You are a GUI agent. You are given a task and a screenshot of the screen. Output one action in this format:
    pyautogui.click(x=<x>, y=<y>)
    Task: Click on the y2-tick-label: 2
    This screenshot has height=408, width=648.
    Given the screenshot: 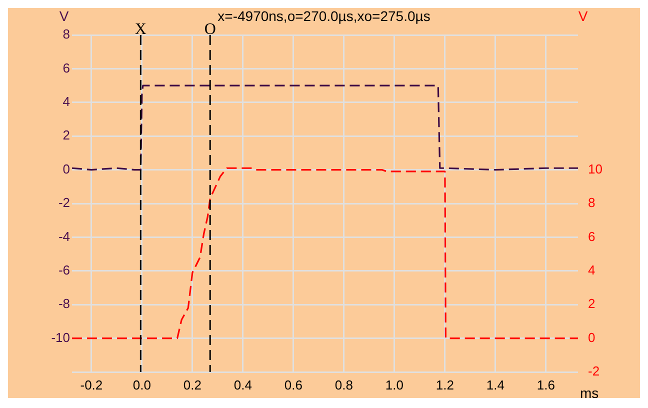 What is the action you would take?
    pyautogui.click(x=592, y=304)
    